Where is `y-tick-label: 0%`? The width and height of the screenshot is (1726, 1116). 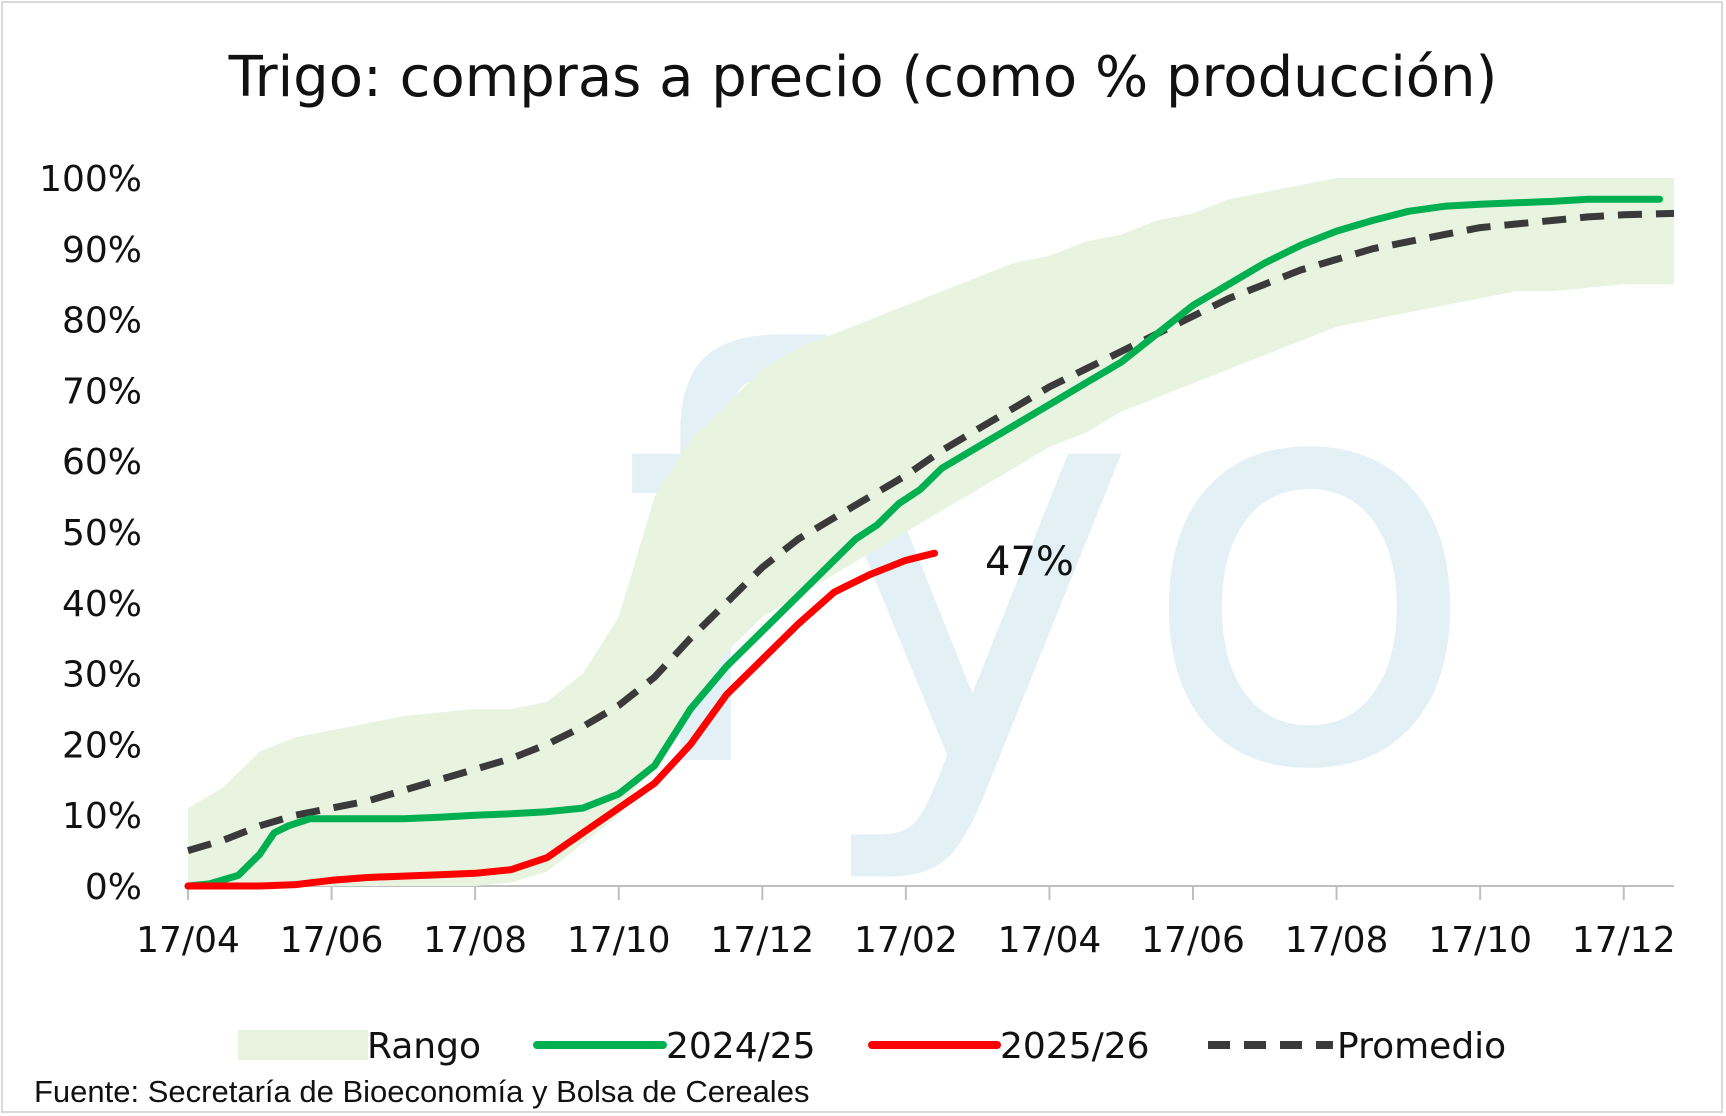 y-tick-label: 0% is located at coordinates (113, 887).